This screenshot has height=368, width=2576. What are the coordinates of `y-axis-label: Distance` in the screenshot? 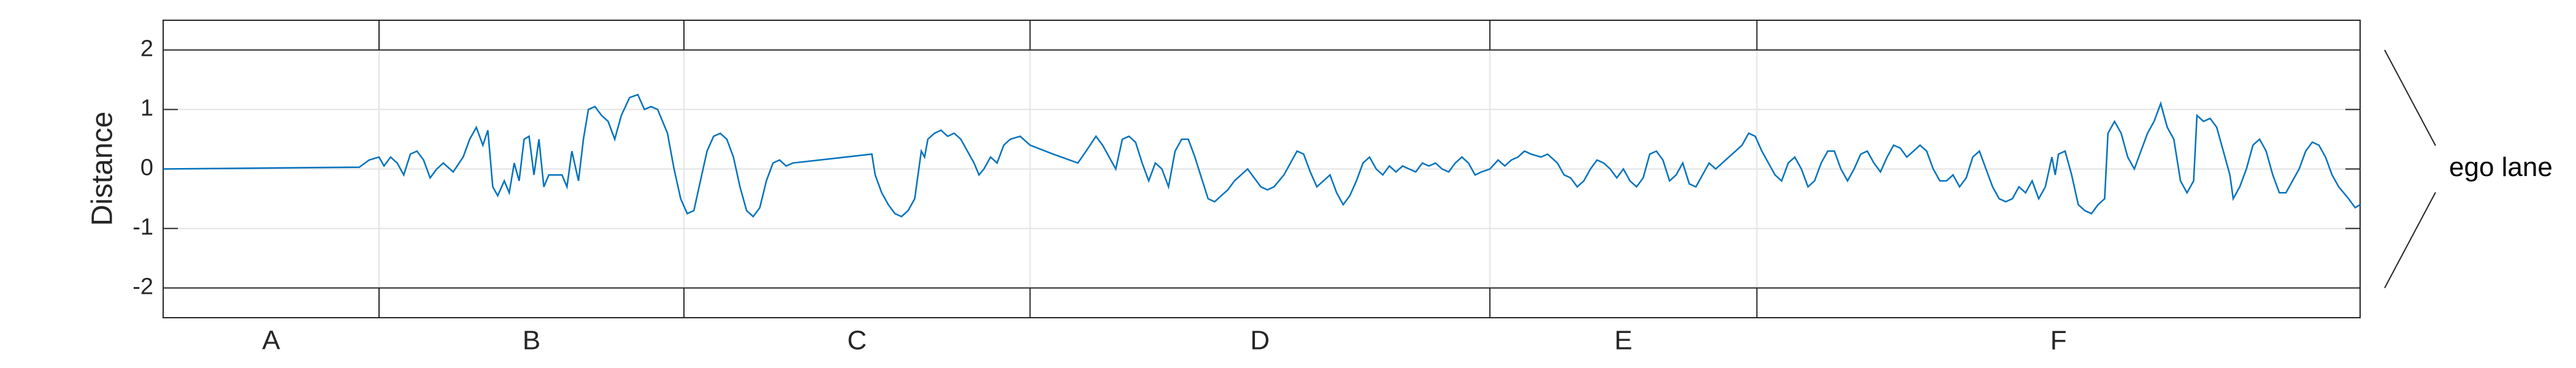 It's located at (102, 169).